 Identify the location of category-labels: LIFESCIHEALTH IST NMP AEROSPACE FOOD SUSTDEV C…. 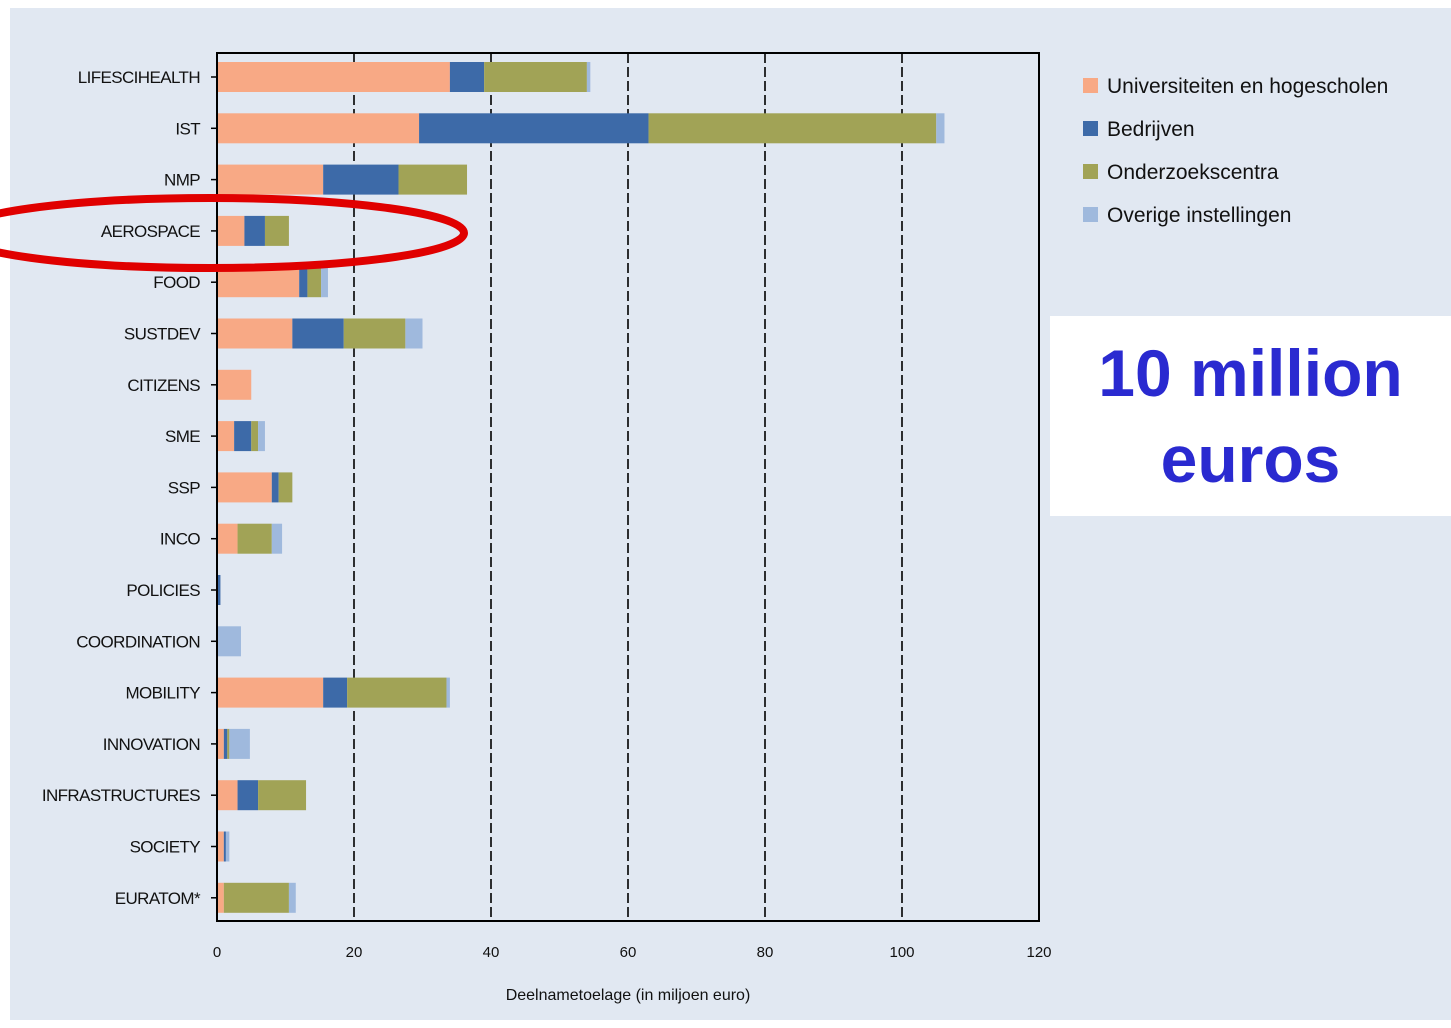
(129, 488).